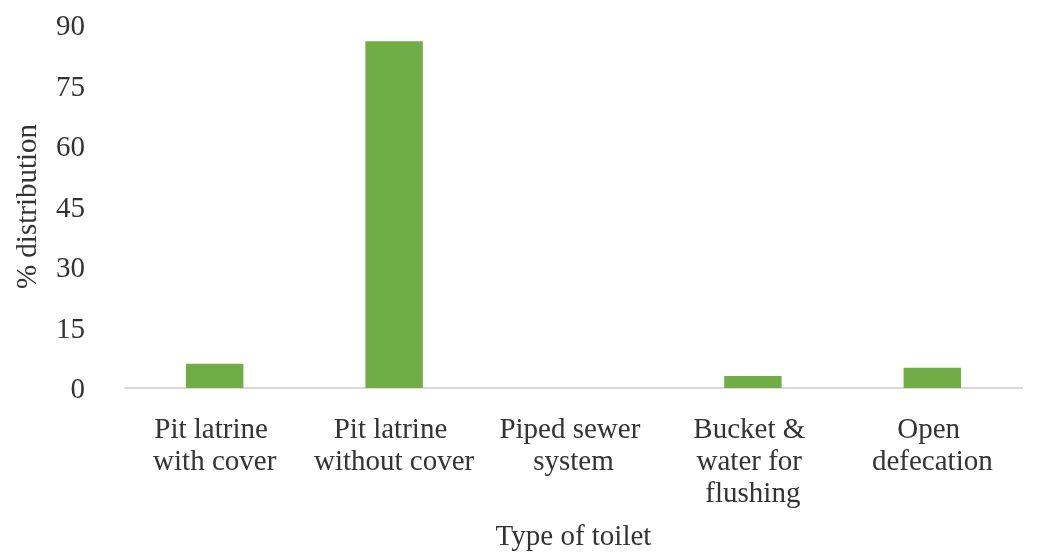  Describe the element at coordinates (70, 146) in the screenshot. I see `y-tick-label: 60` at that location.